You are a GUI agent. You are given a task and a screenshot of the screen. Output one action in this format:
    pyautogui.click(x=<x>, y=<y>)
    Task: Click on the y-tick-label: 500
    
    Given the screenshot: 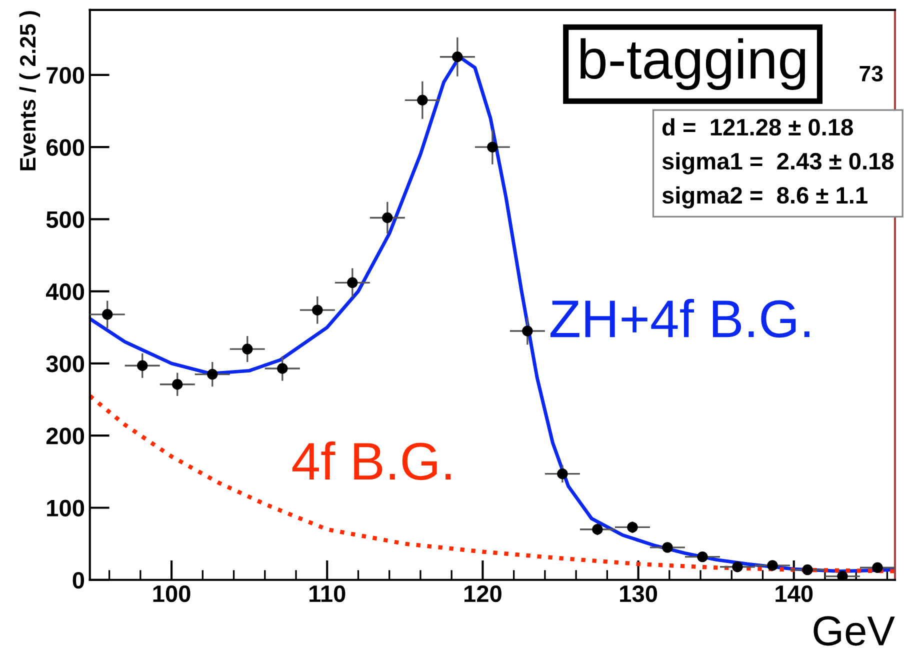 What is the action you would take?
    pyautogui.click(x=65, y=219)
    